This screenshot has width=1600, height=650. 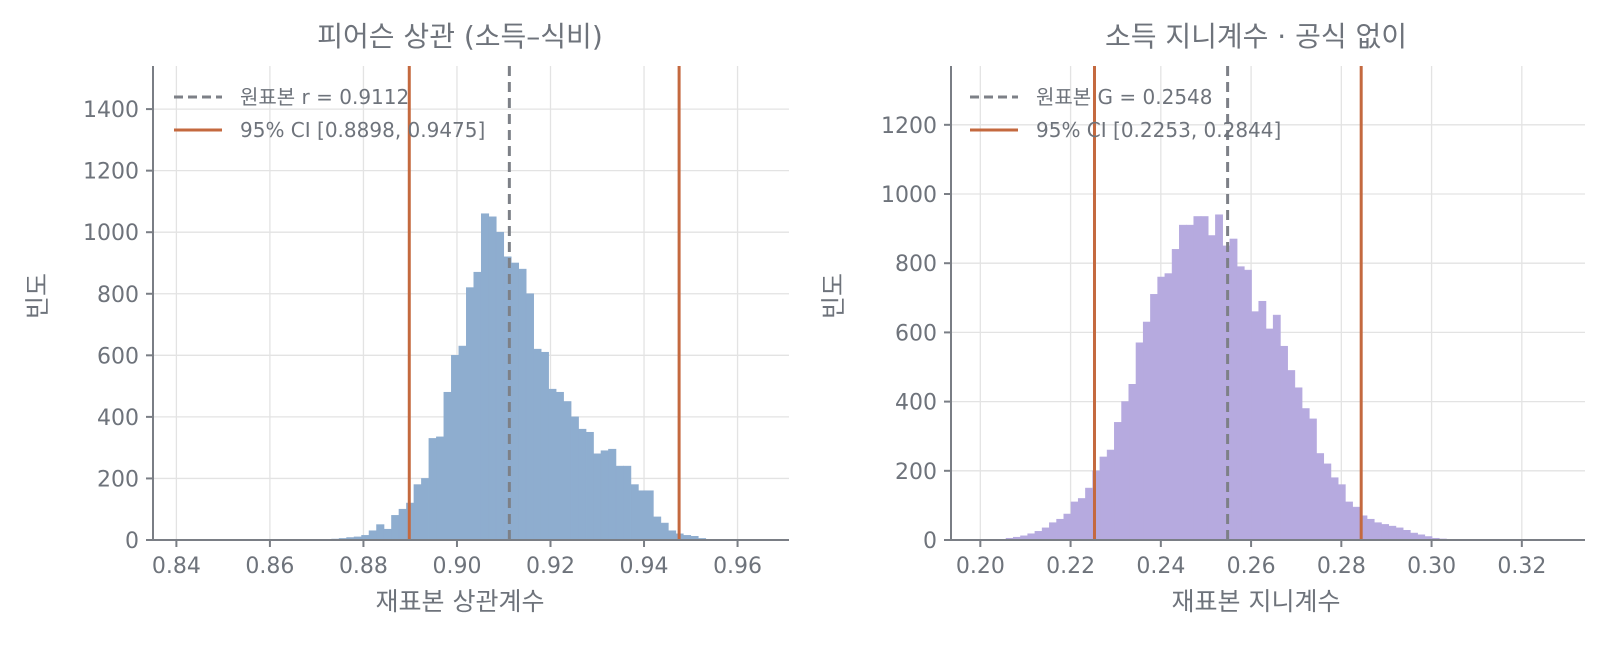 I want to click on y-tick-label: 600, so click(x=916, y=333).